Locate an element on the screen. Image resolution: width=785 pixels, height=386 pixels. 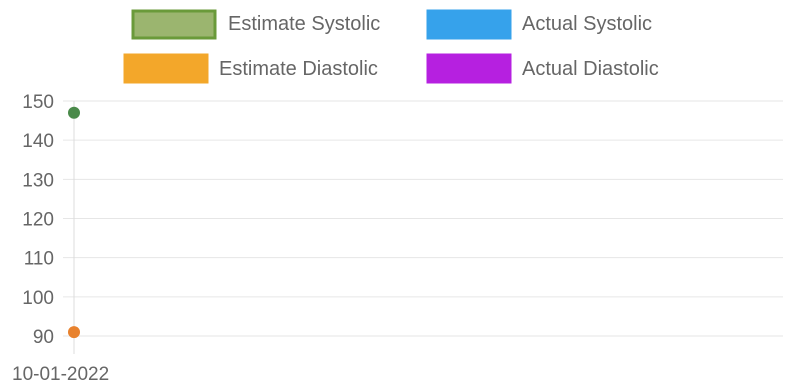
x-axis-ticks: 10-01-2022 is located at coordinates (60, 374).